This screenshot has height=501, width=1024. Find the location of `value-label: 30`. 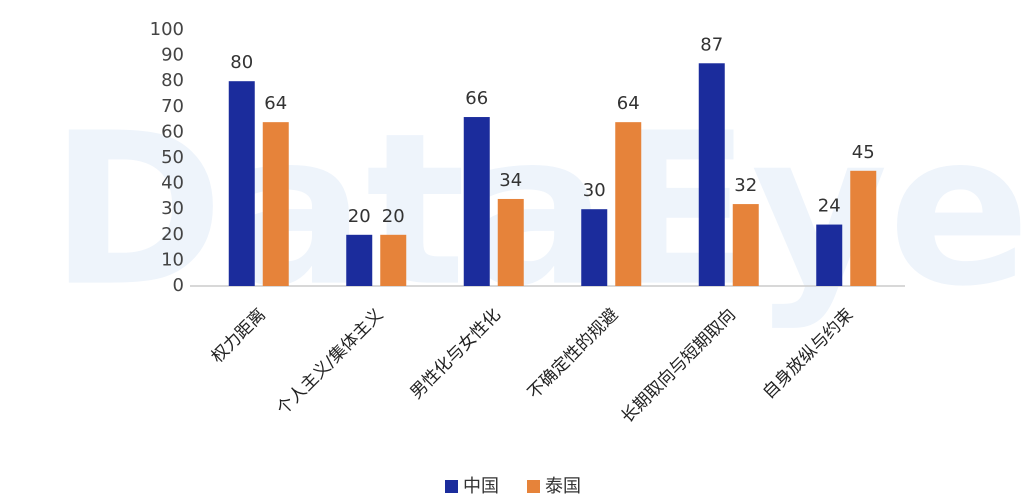

value-label: 30 is located at coordinates (594, 190).